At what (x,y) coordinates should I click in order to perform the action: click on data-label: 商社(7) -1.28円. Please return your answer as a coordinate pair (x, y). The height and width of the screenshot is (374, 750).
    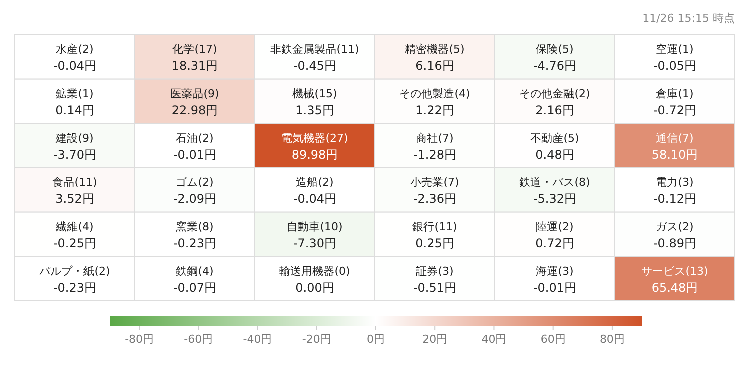
    Looking at the image, I should click on (435, 147).